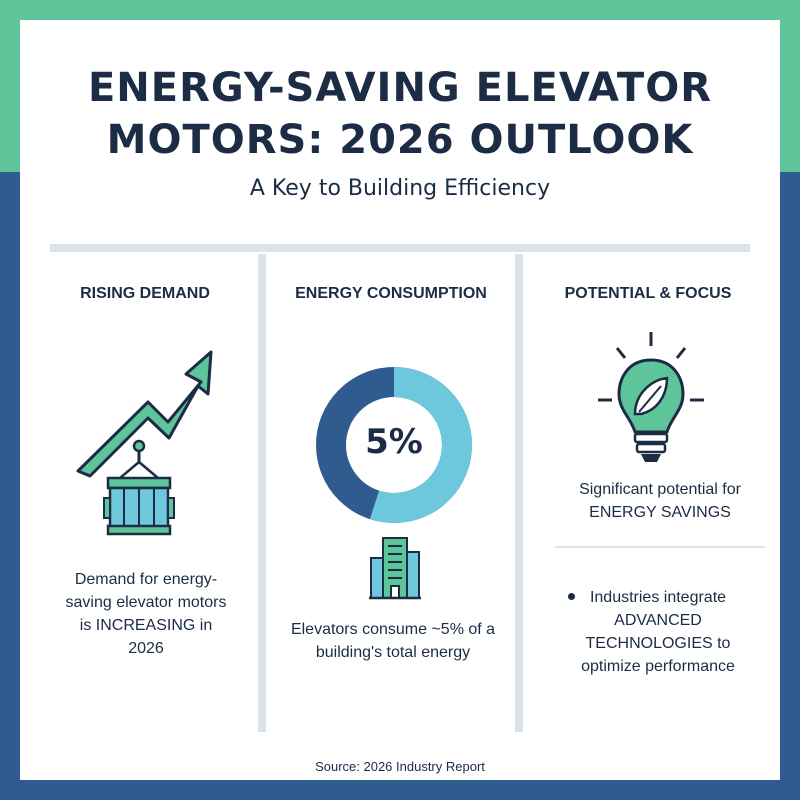 Image resolution: width=800 pixels, height=800 pixels. What do you see at coordinates (391, 293) in the screenshot?
I see `energy-consumption-heading: ENERGY CONSUMPTION` at bounding box center [391, 293].